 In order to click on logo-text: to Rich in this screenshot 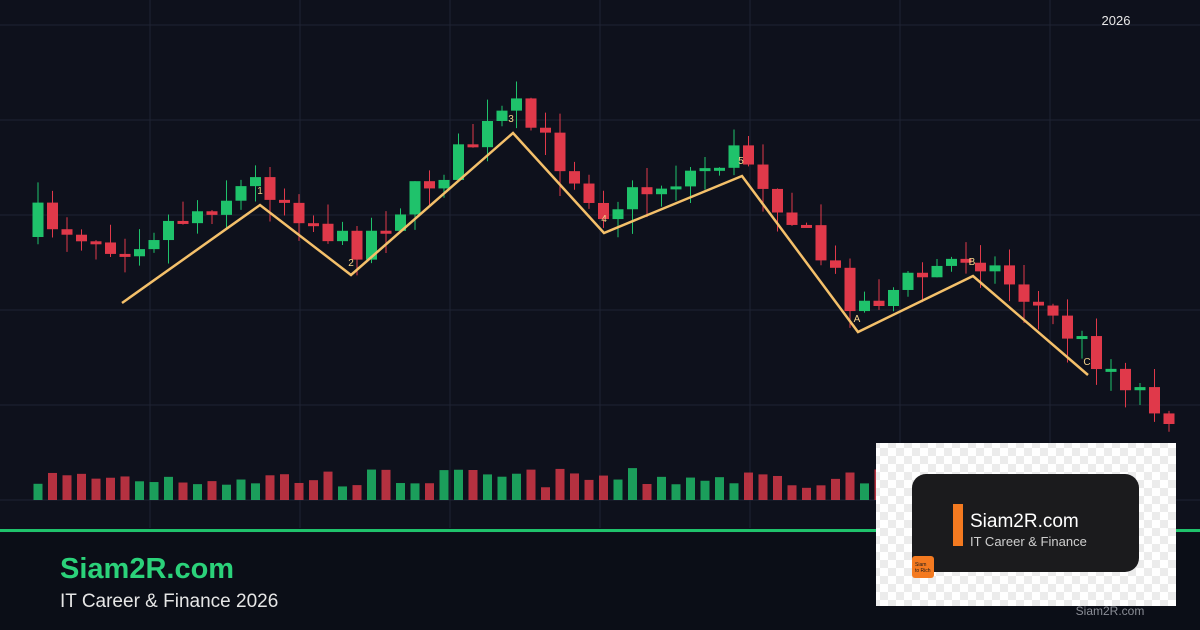, I will do `click(923, 571)`.